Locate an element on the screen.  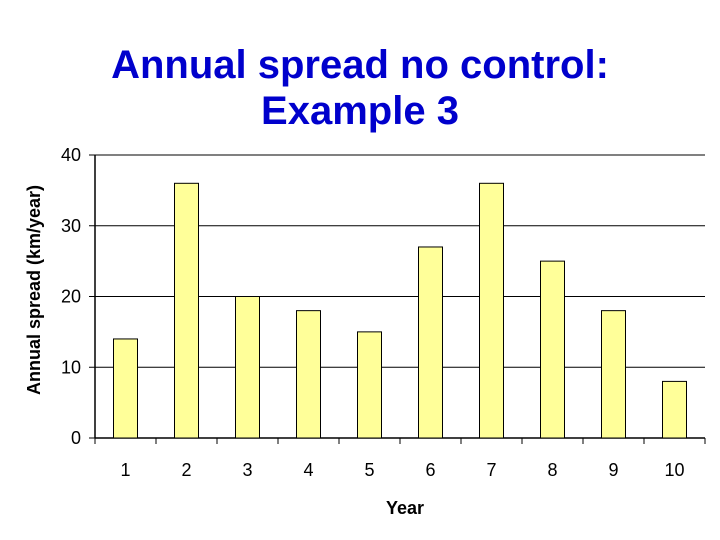
chart-title-line-2: Example 3 is located at coordinates (360, 111).